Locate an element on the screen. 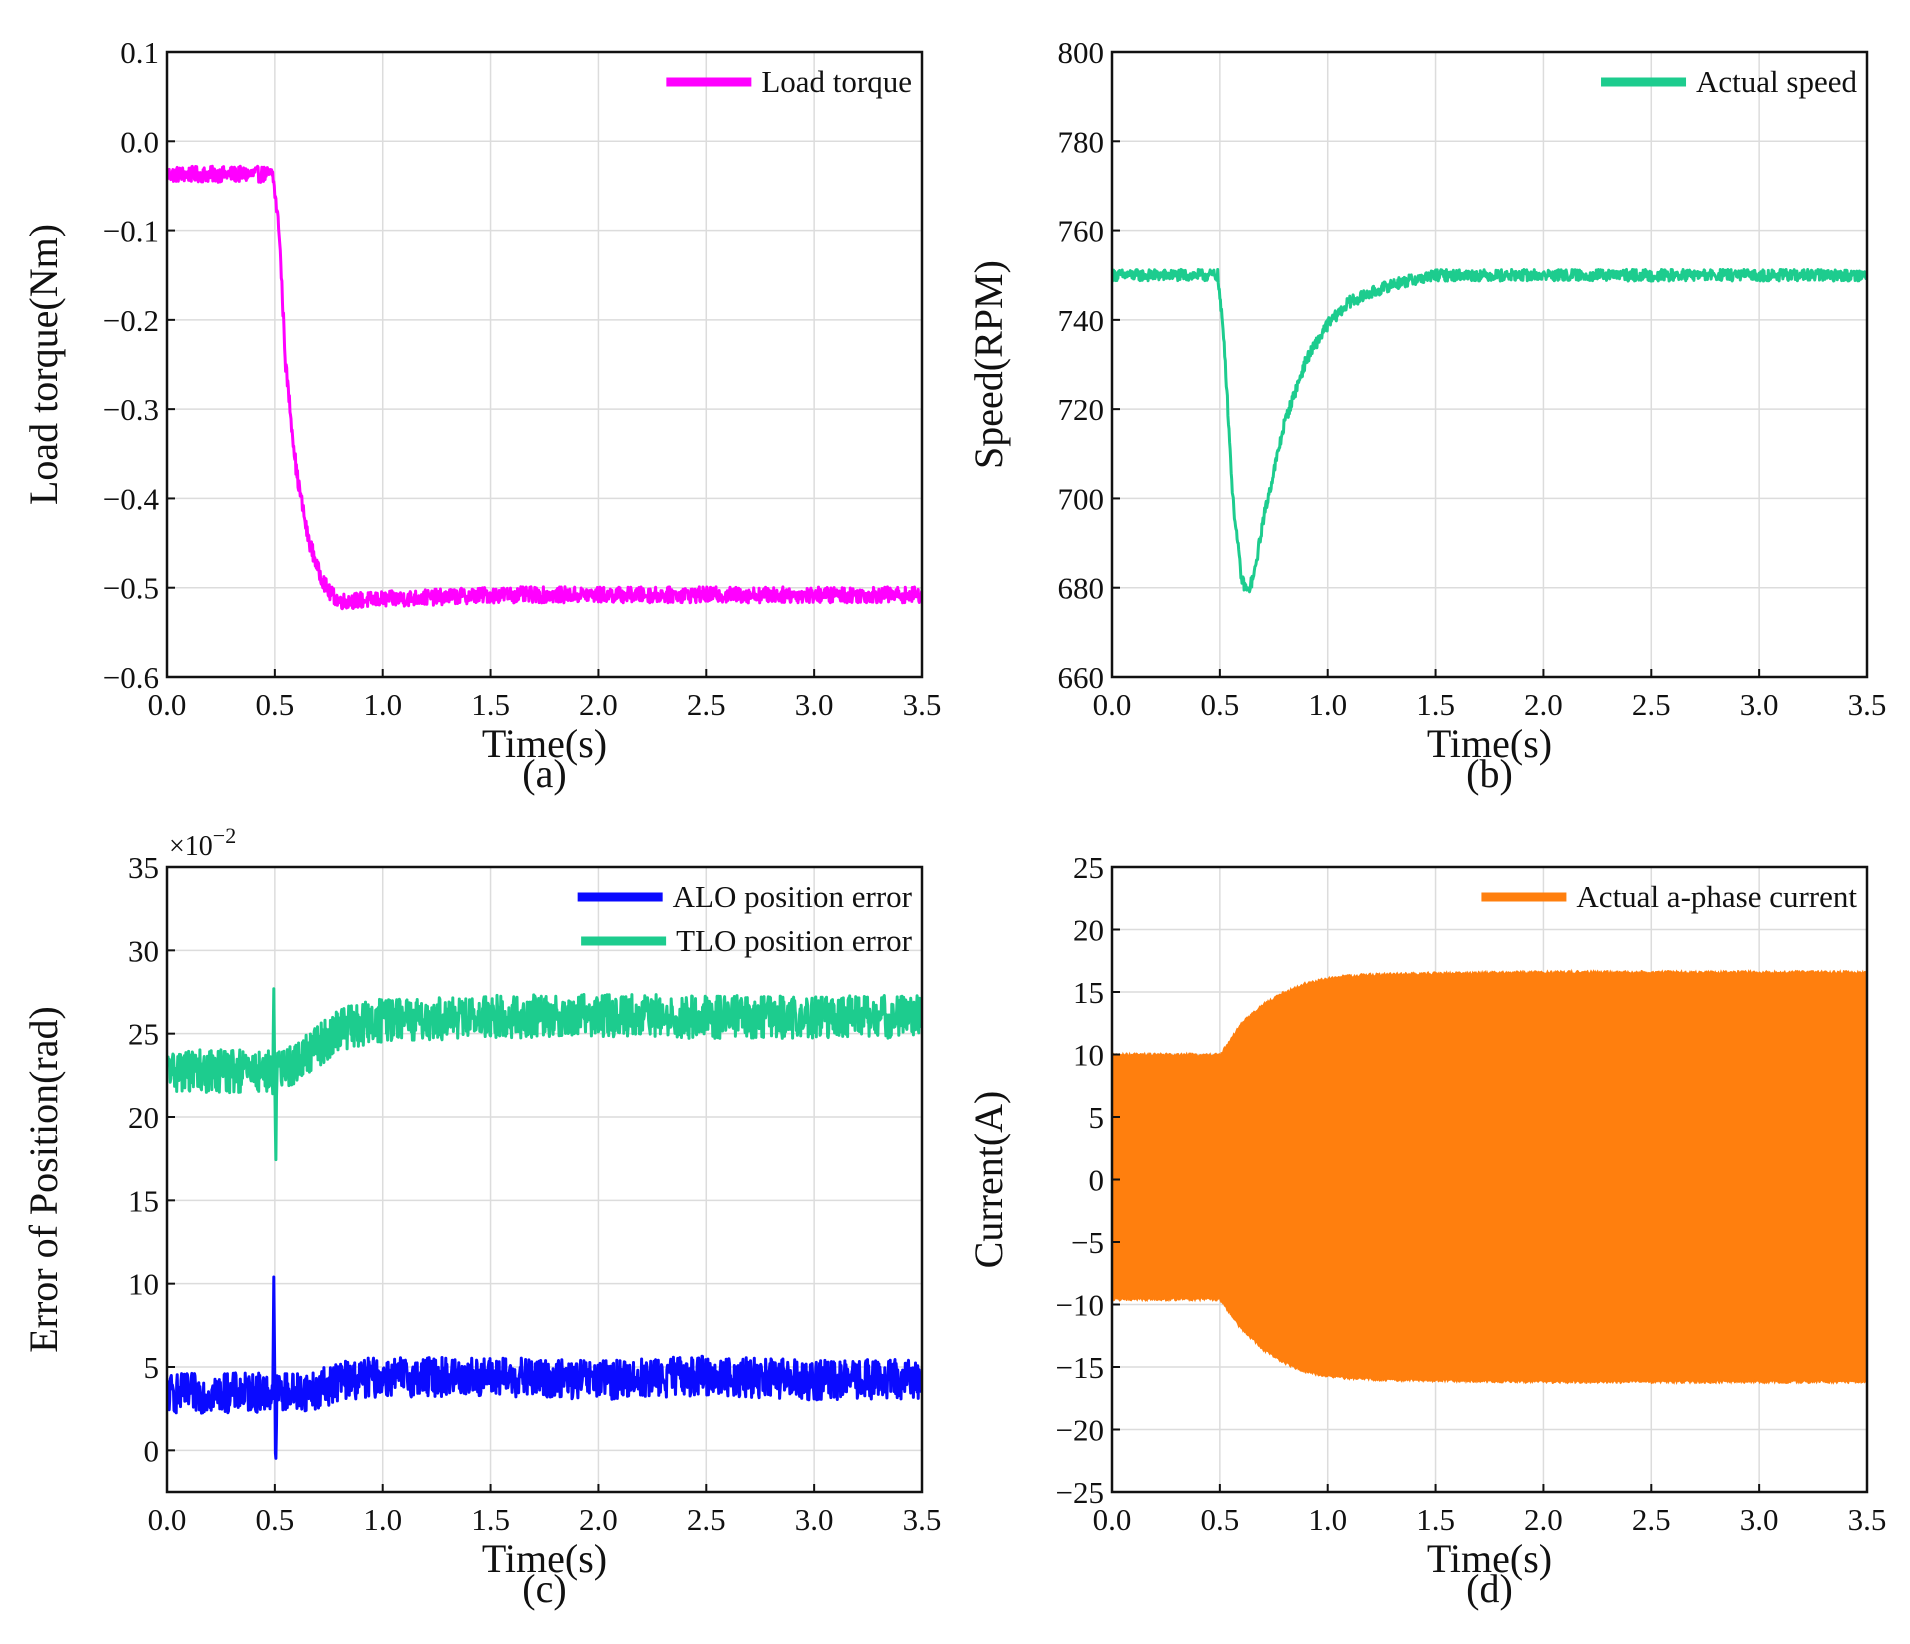  legend-label-1: TLO position error is located at coordinates (794, 940).